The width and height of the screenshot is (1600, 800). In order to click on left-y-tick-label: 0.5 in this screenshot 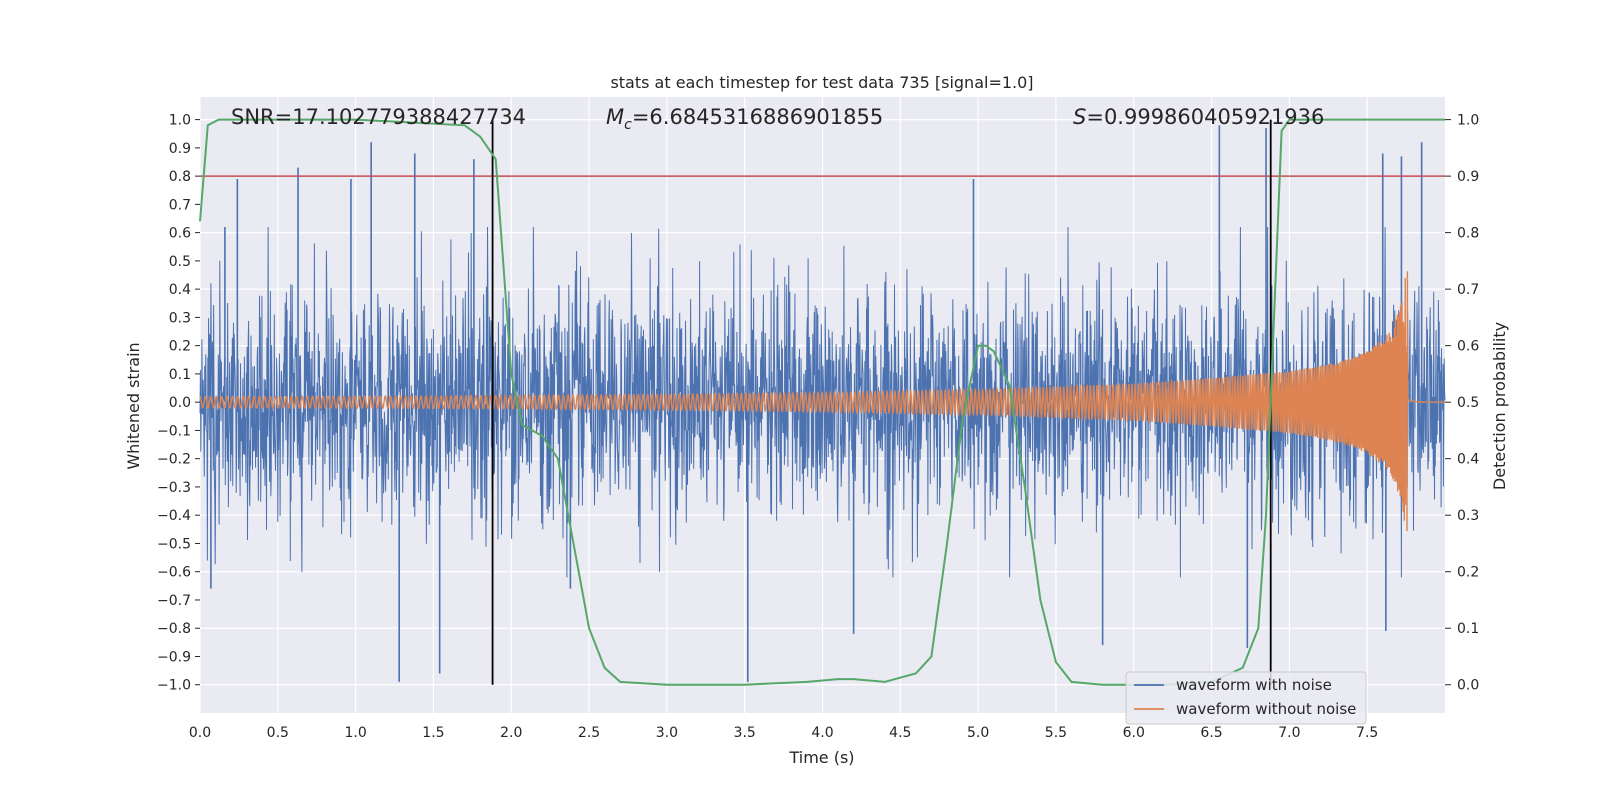, I will do `click(180, 262)`.